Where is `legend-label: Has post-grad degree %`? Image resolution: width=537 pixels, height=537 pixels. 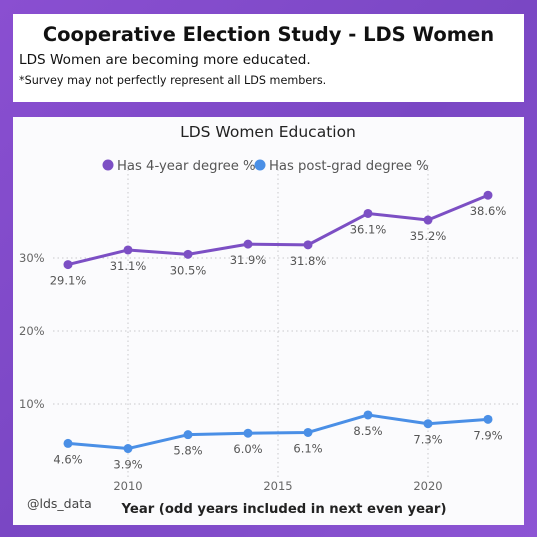
legend-label: Has post-grad degree % is located at coordinates (349, 166).